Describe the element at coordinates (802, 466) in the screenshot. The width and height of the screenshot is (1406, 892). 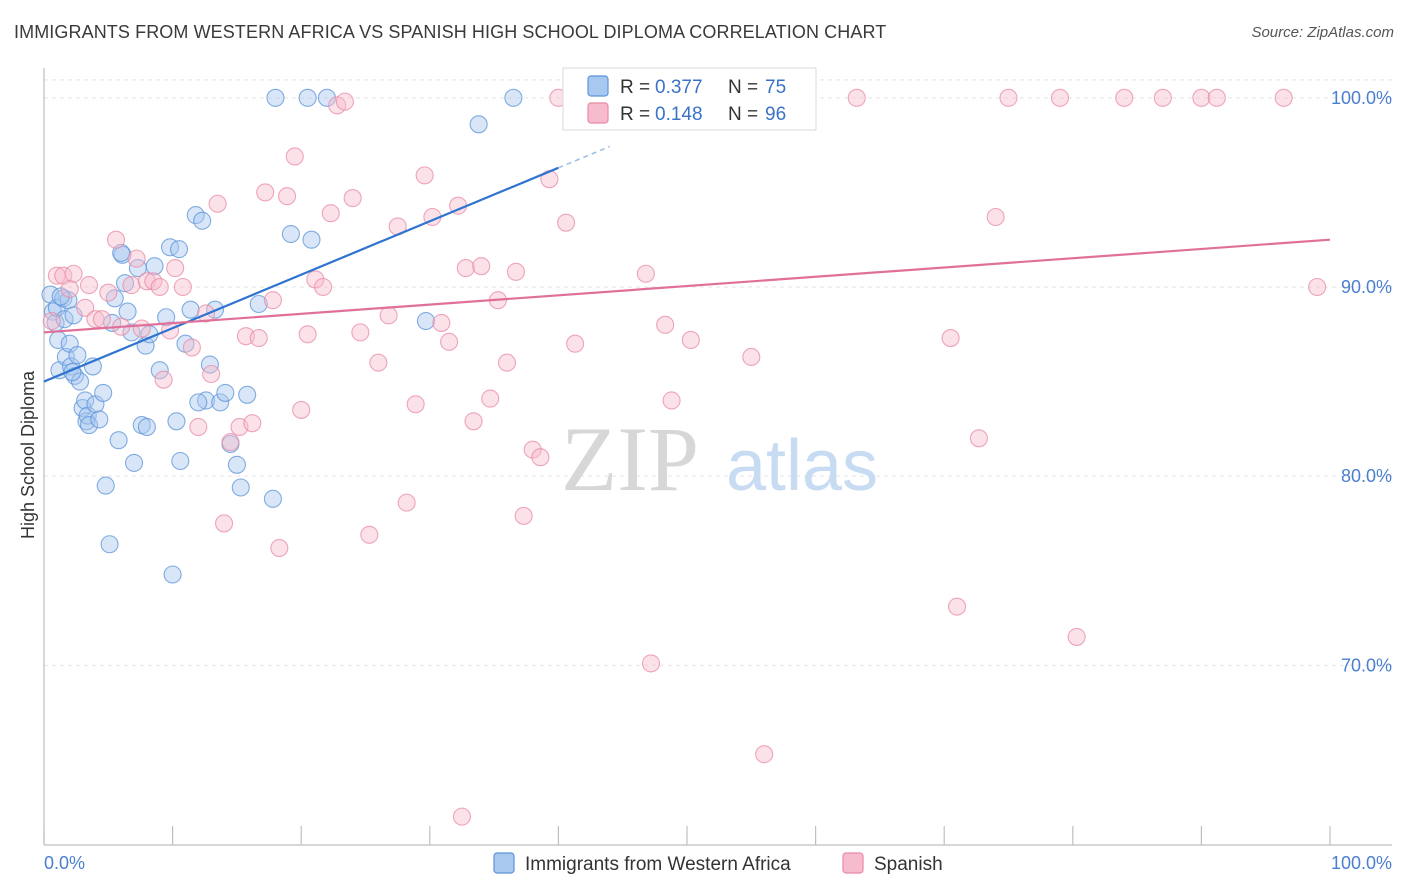
I see `watermark-atlas: atlas` at that location.